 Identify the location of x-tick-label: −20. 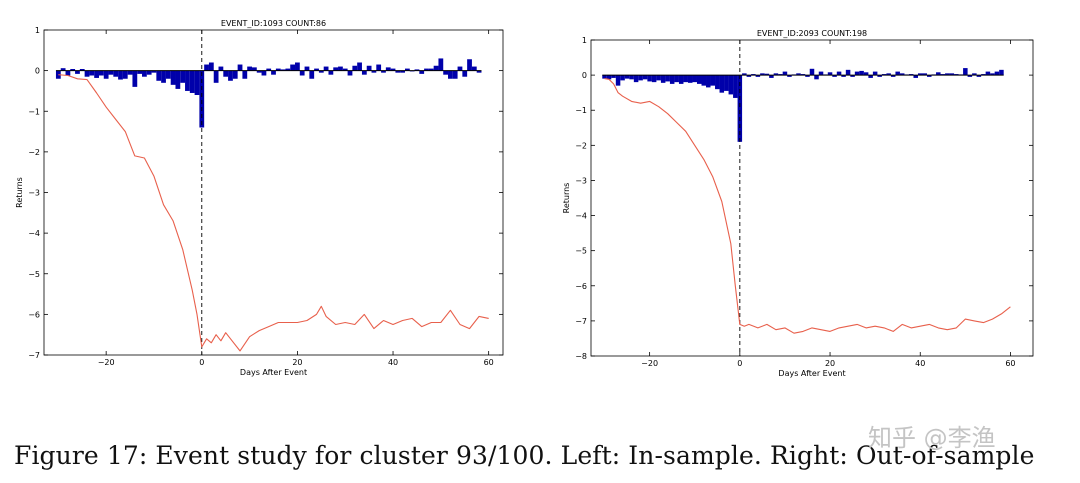
(106, 362).